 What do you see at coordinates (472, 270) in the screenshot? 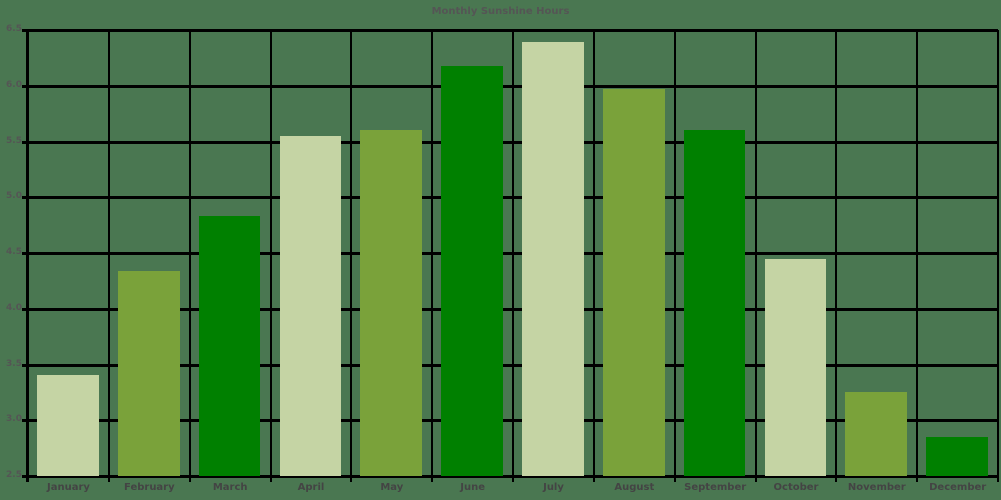
I see `bar-june` at bounding box center [472, 270].